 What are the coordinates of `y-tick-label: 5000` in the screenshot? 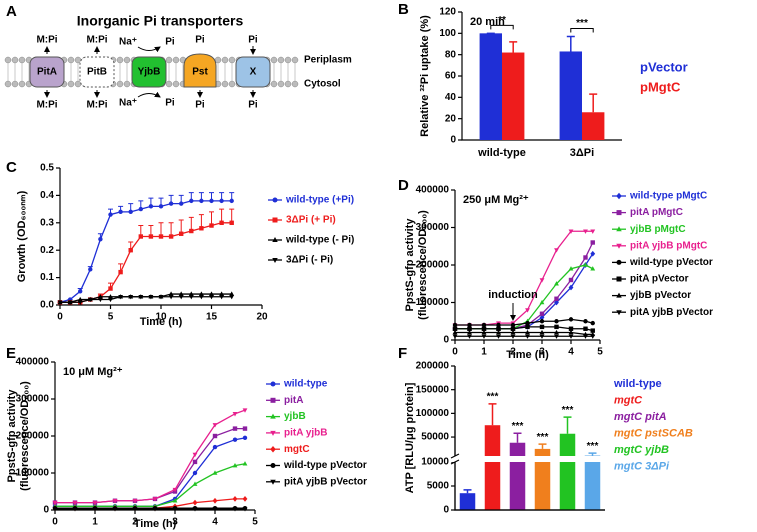 It's located at (438, 486).